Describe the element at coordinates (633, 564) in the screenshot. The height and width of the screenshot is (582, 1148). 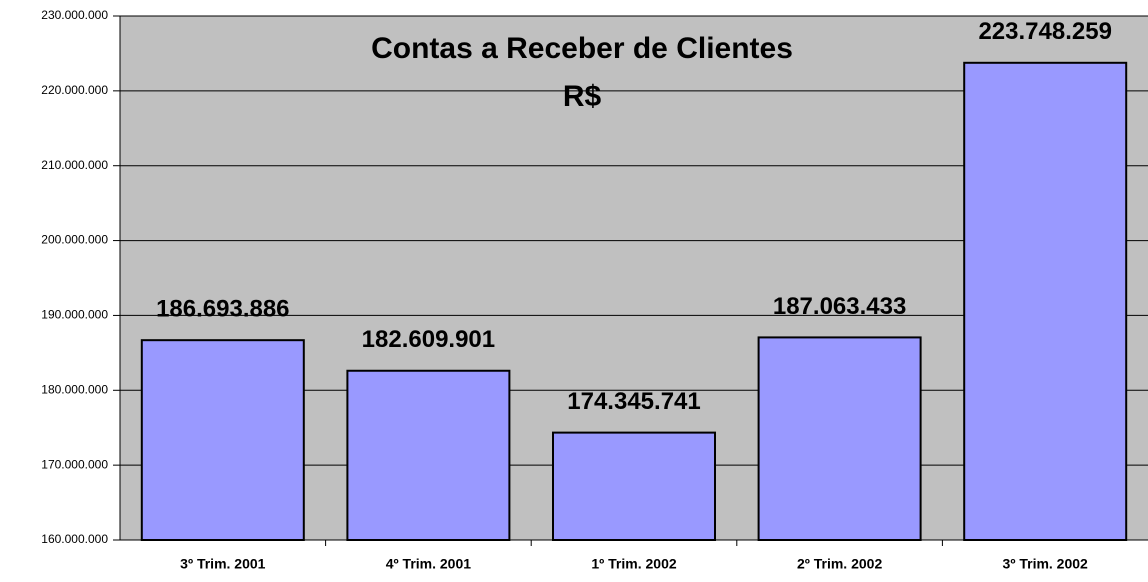
I see `x-tick-label: 1º Trim. 2002` at that location.